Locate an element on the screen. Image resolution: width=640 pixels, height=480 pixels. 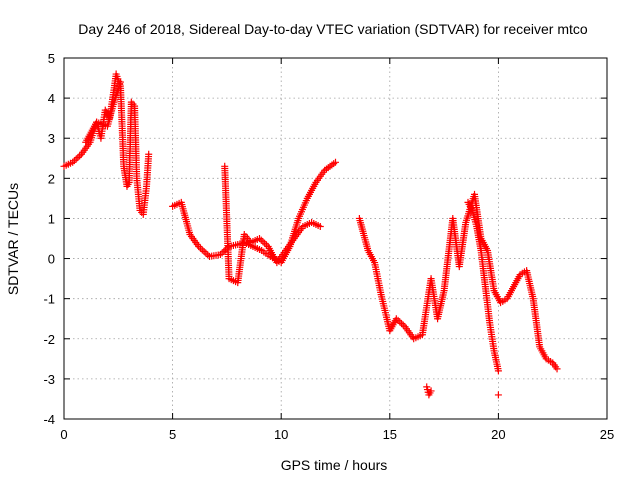
y-tick-label: 0 is located at coordinates (51, 259).